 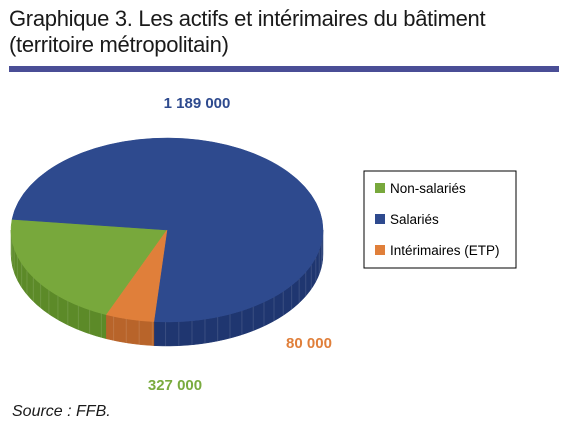 I want to click on legend-box, so click(x=440, y=219).